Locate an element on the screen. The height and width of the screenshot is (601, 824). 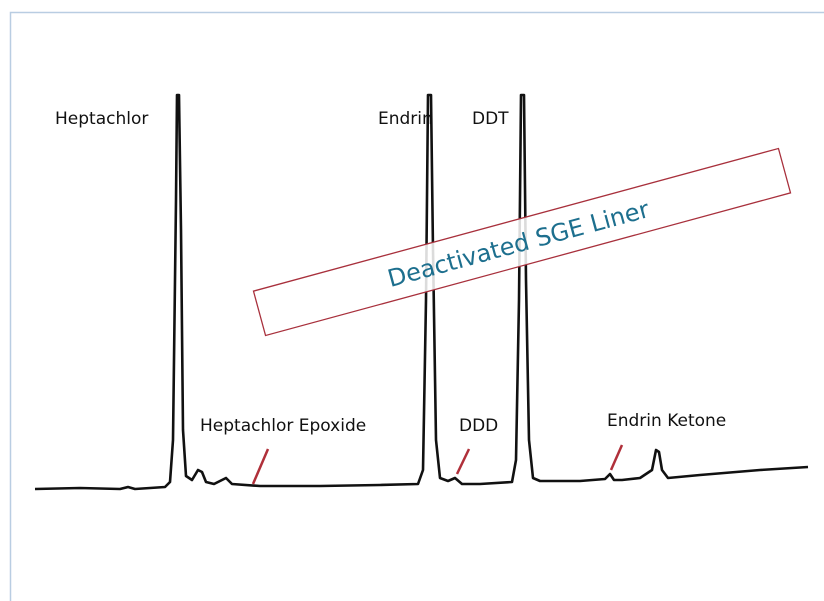
peak-pointers is located at coordinates (437, 464).